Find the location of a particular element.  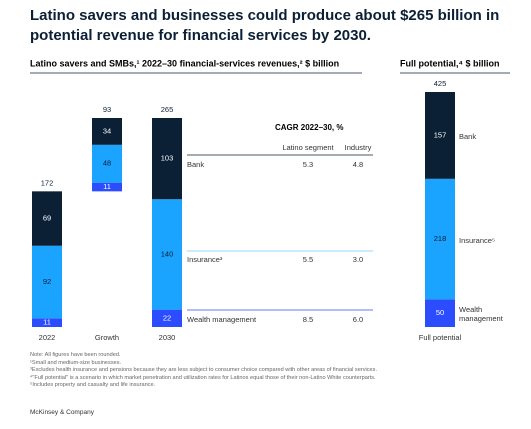

value-label: 22 is located at coordinates (167, 317).